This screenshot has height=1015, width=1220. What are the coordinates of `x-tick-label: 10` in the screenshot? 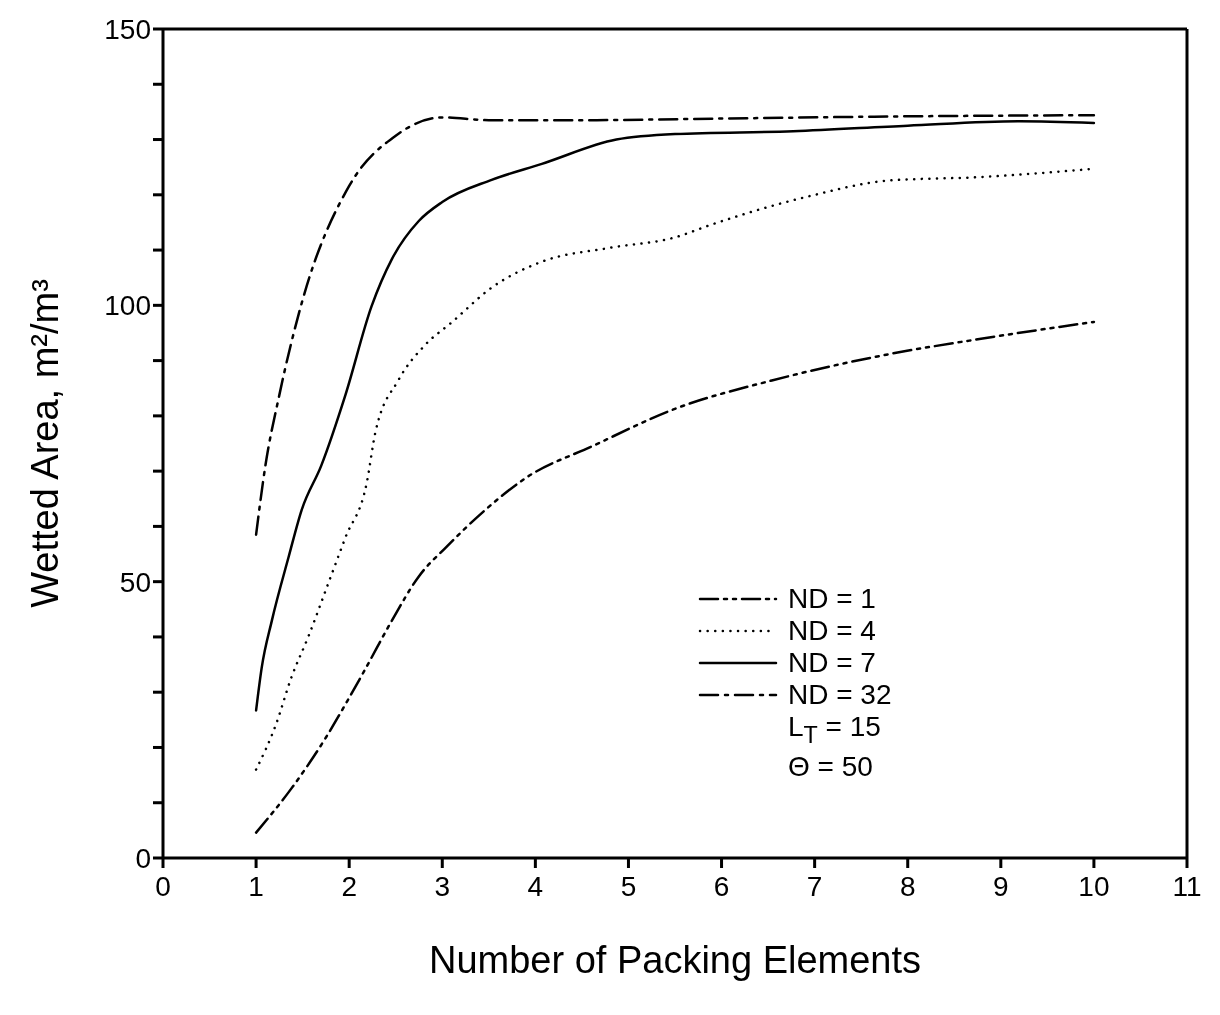 It's located at (1094, 886).